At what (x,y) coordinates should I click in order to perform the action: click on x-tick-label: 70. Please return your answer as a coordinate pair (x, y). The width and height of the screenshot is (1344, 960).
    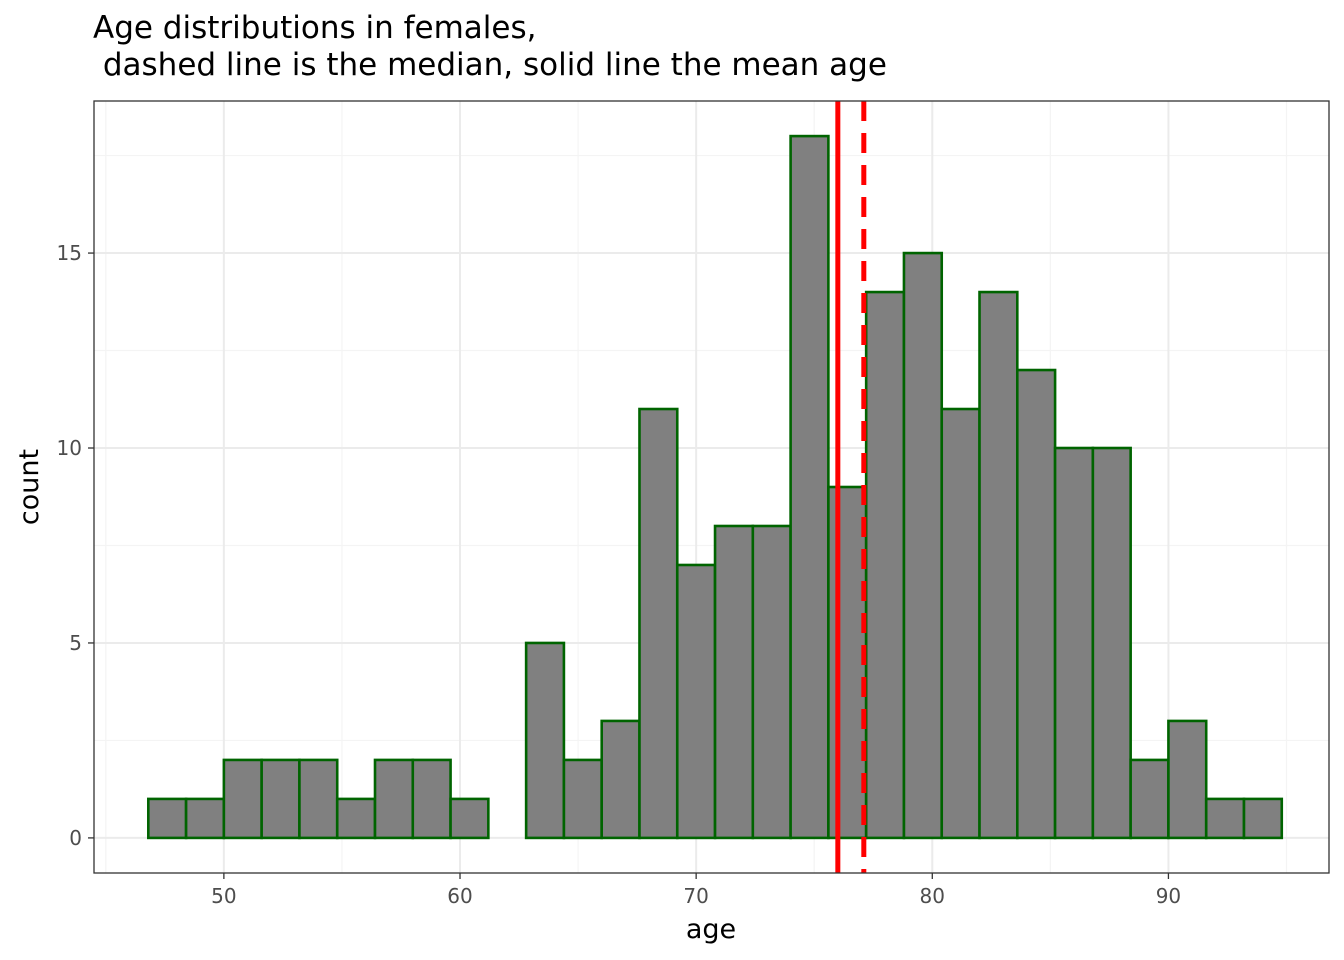
    Looking at the image, I should click on (695, 896).